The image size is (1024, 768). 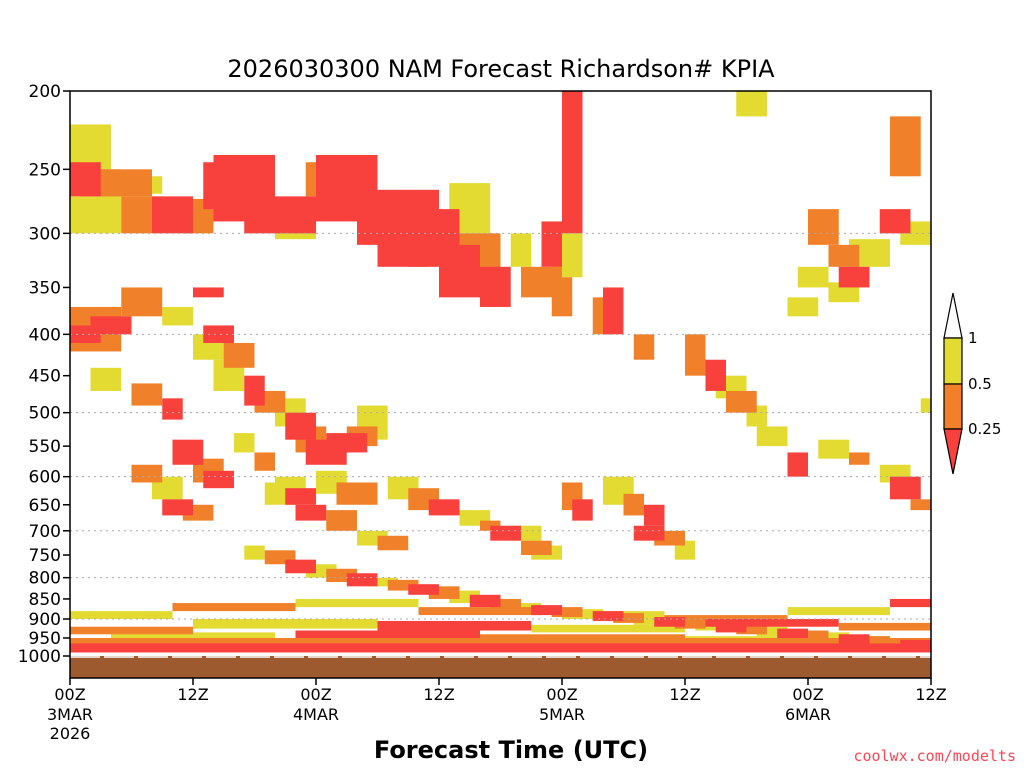 What do you see at coordinates (70, 733) in the screenshot?
I see `x-tick-year: 2026` at bounding box center [70, 733].